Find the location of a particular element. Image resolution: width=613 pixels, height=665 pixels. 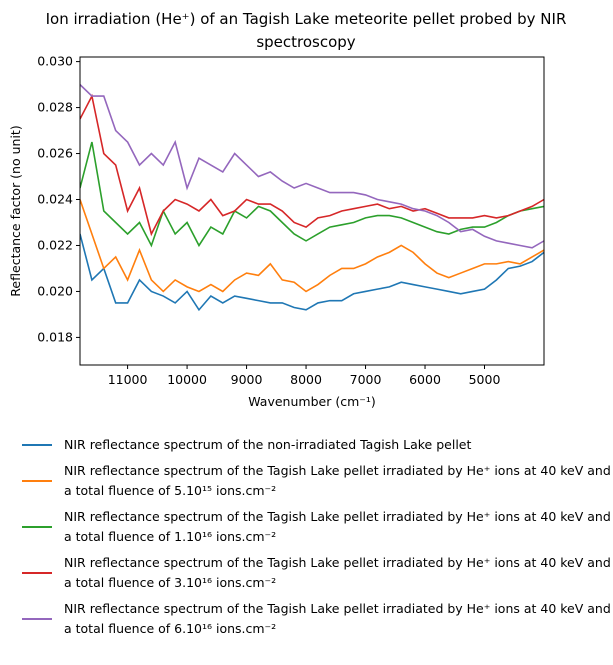

y-tick-label: 0.018 is located at coordinates (55, 336).